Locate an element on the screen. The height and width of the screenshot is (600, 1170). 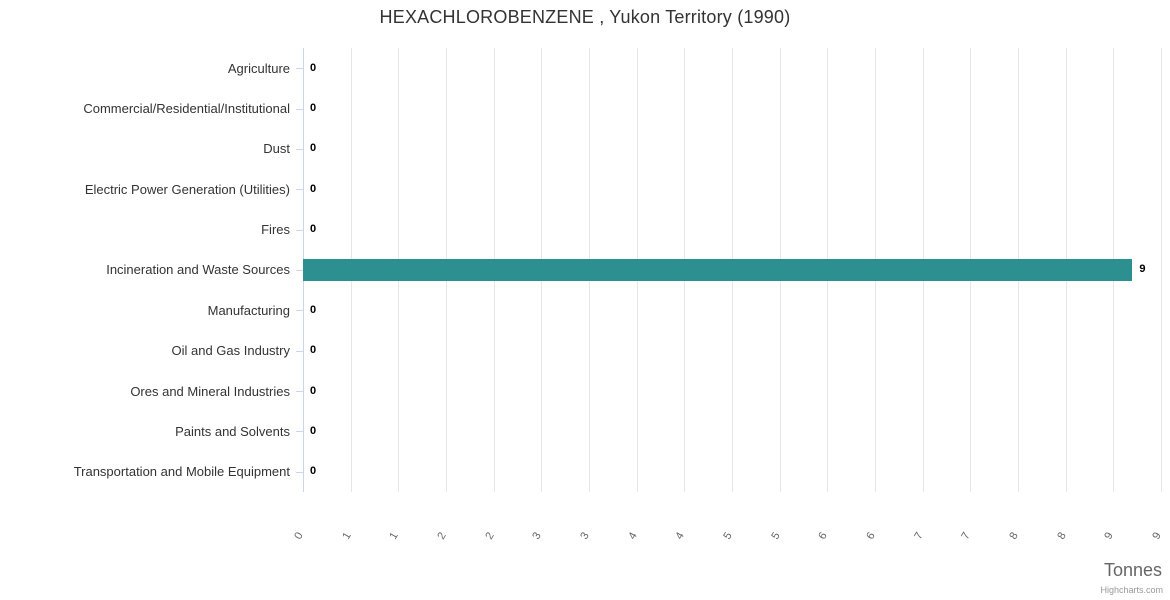
data-label: 9 is located at coordinates (1142, 269).